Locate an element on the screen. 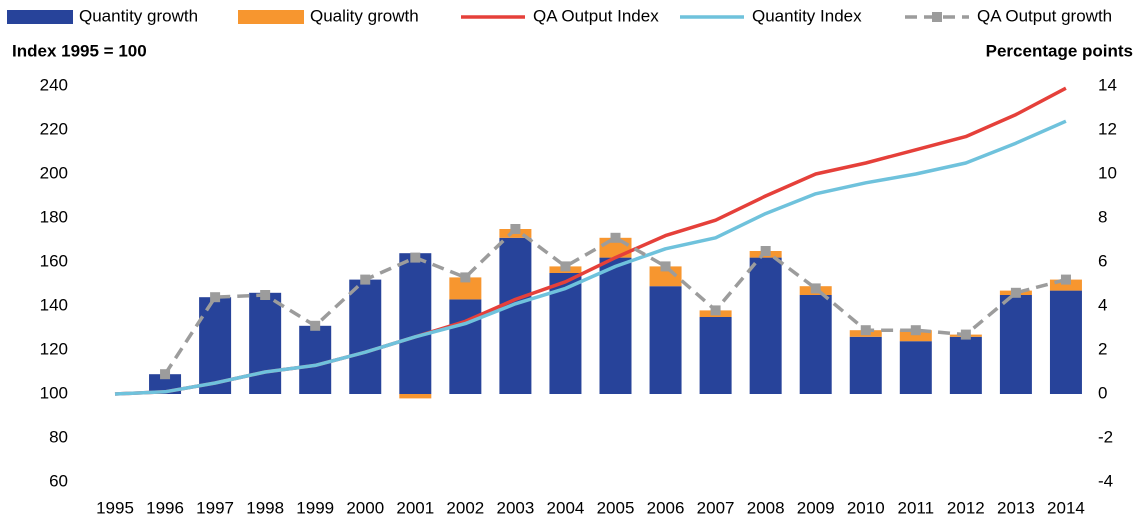 Image resolution: width=1148 pixels, height=525 pixels. y2-tick-label: 4 is located at coordinates (1102, 304).